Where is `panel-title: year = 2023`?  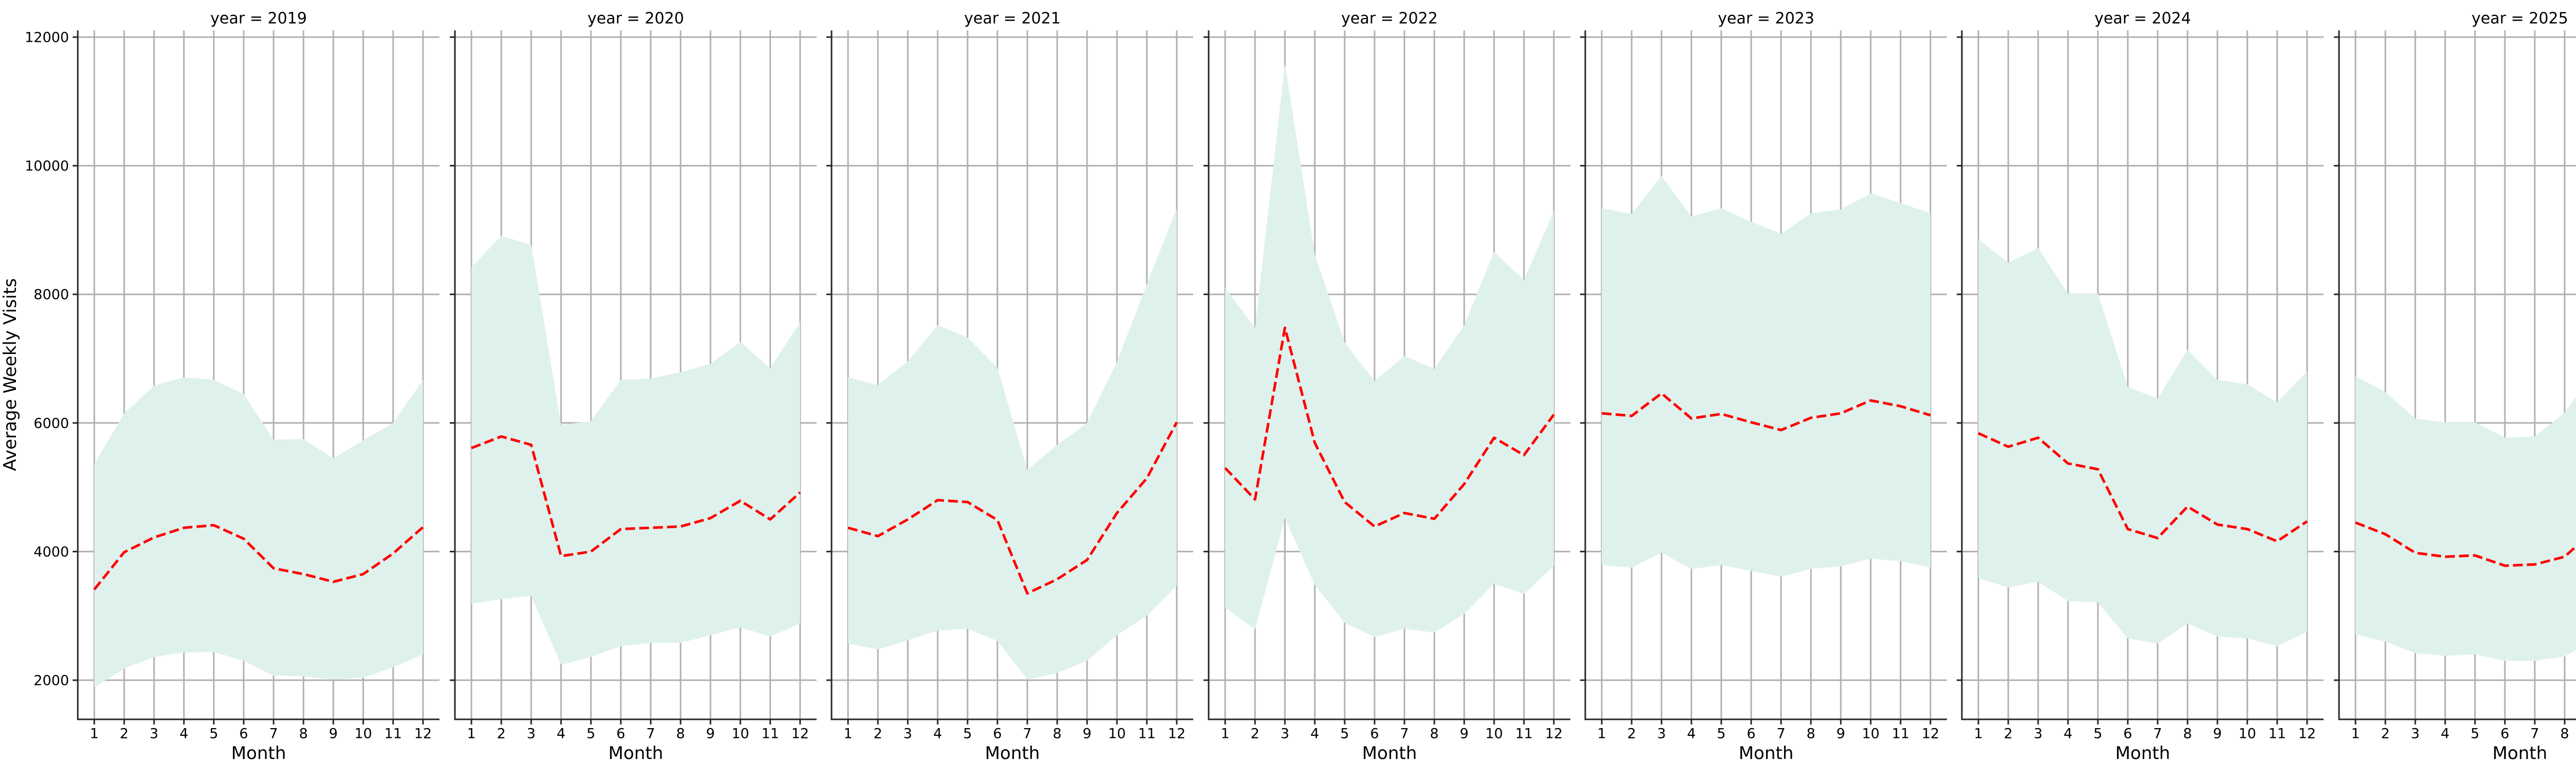 panel-title: year = 2023 is located at coordinates (1766, 19).